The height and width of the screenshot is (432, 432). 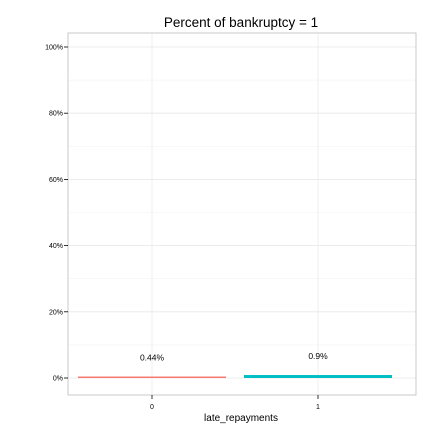 I want to click on x-axis-title: late_repayments, so click(x=241, y=418).